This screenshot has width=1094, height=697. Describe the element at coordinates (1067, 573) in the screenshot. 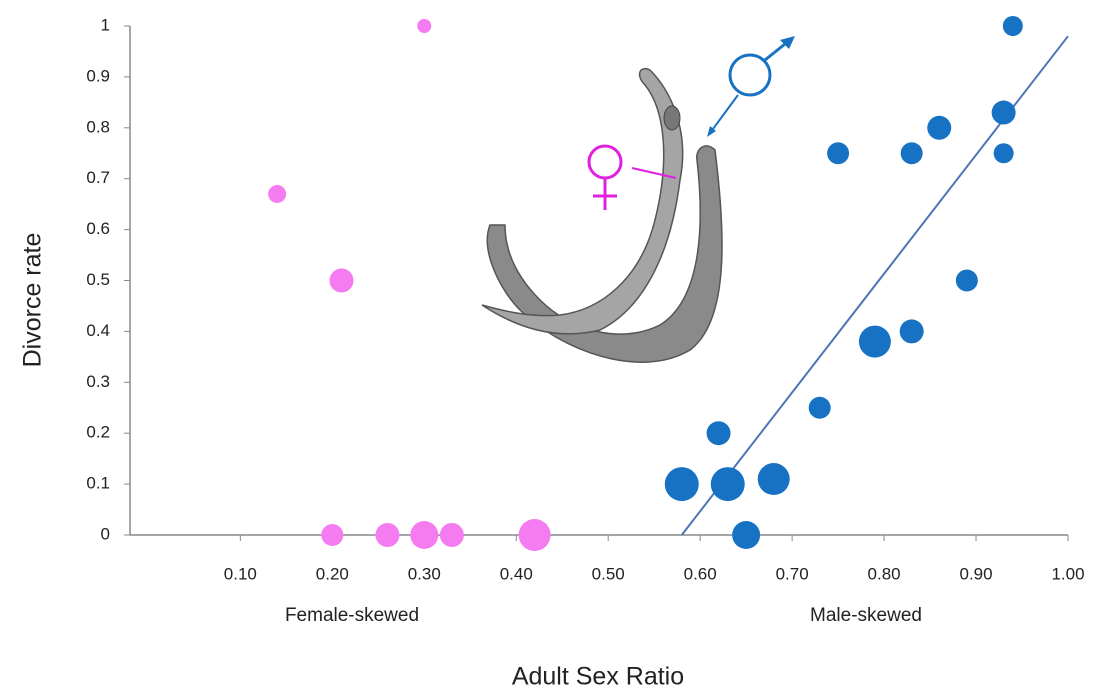

I see `x-tick-label: 1.00` at that location.